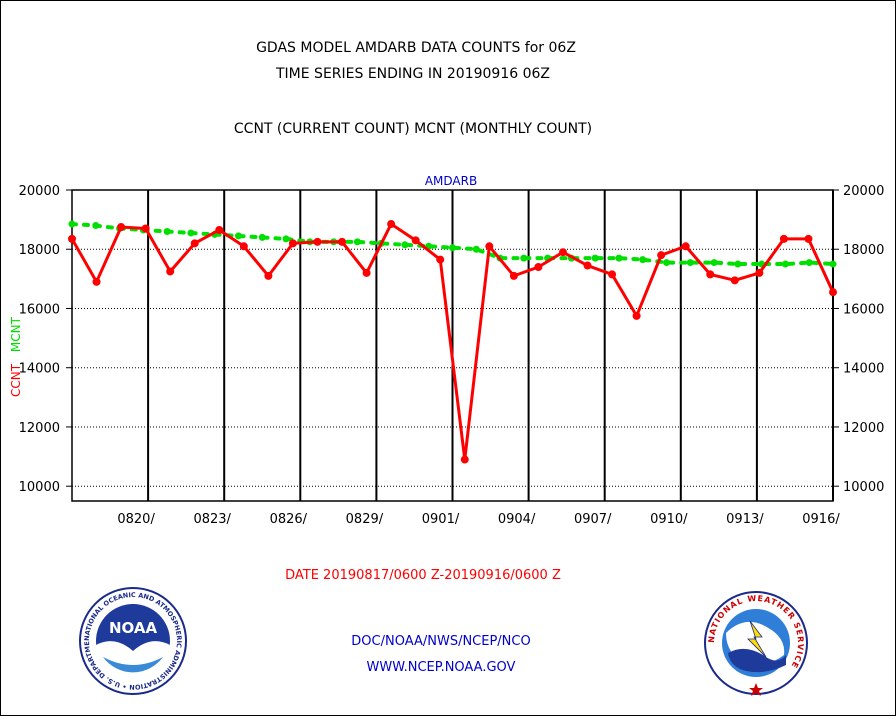  I want to click on y-tick-label-right: 12000, so click(863, 428).